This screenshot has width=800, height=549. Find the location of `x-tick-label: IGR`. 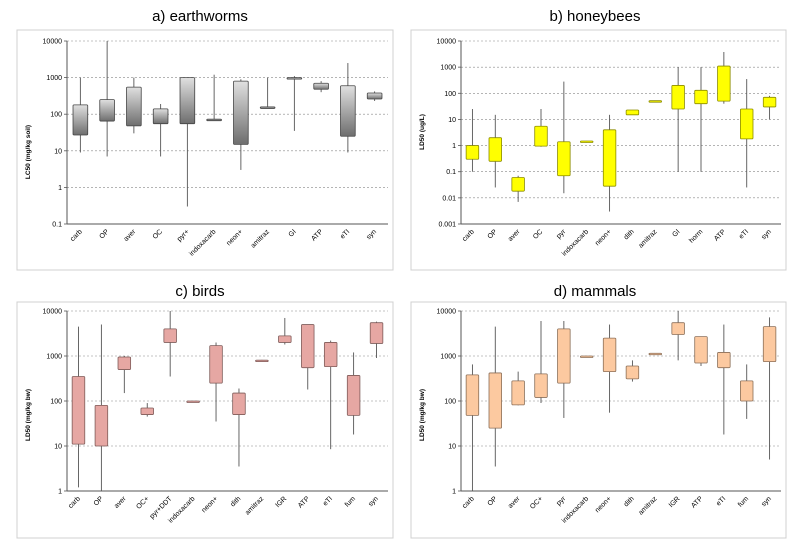

x-tick-label: IGR is located at coordinates (281, 502).